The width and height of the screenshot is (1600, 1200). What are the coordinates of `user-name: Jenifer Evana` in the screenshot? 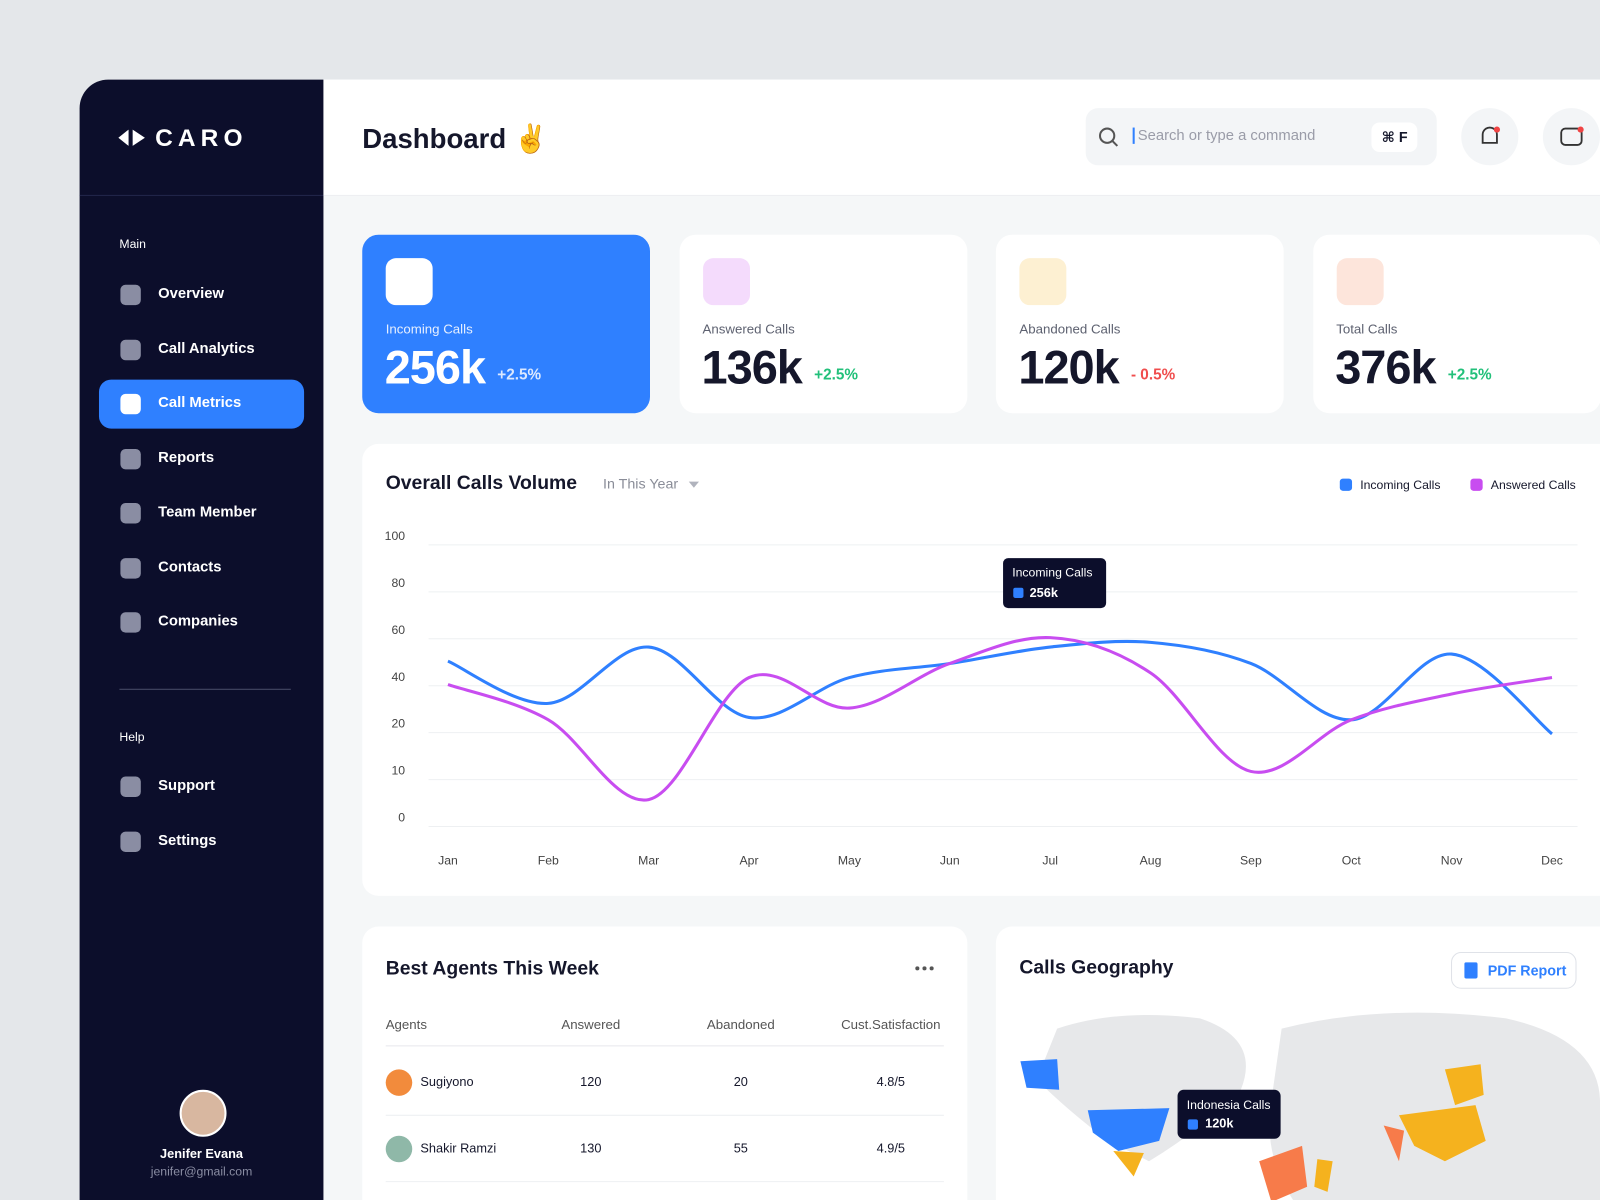 It's located at (202, 1154).